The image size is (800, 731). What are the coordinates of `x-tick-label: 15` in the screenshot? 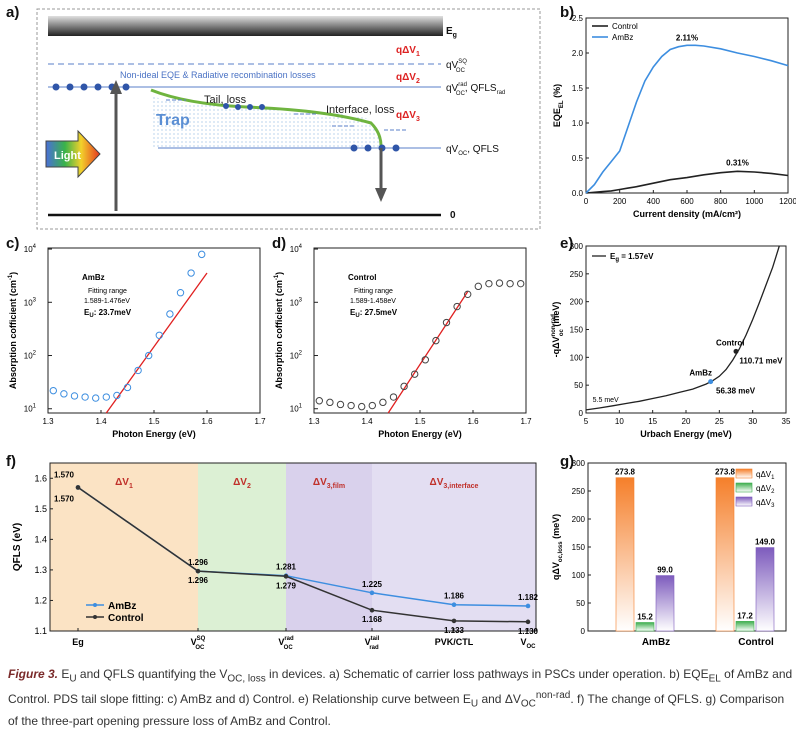 It's located at (652, 421).